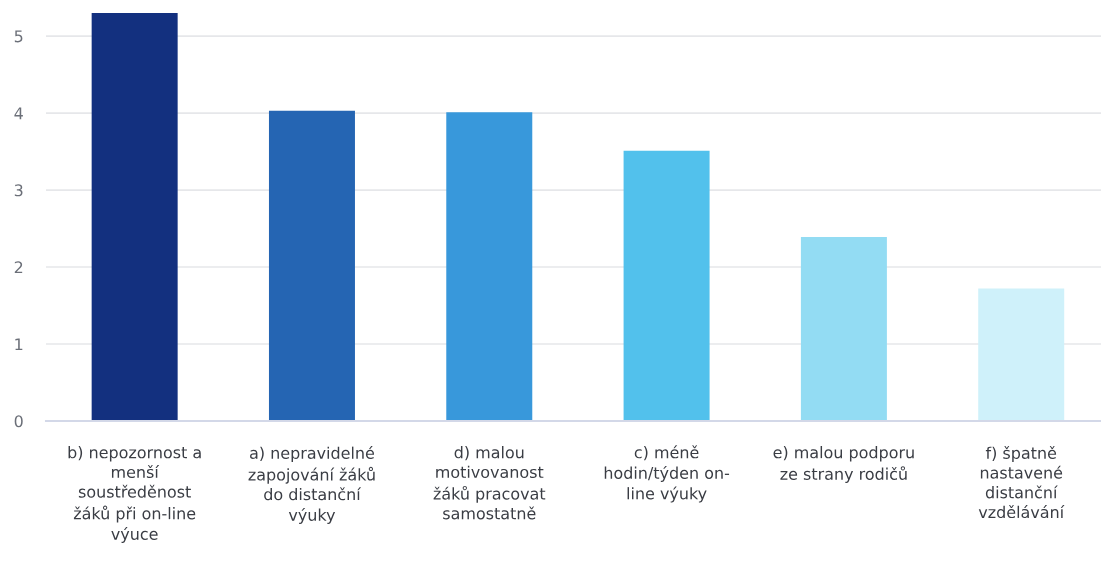 The height and width of the screenshot is (569, 1101). I want to click on x-tick-label: b) nepozornost a menší soustředěnost žáků při on-line výuce, so click(134, 495).